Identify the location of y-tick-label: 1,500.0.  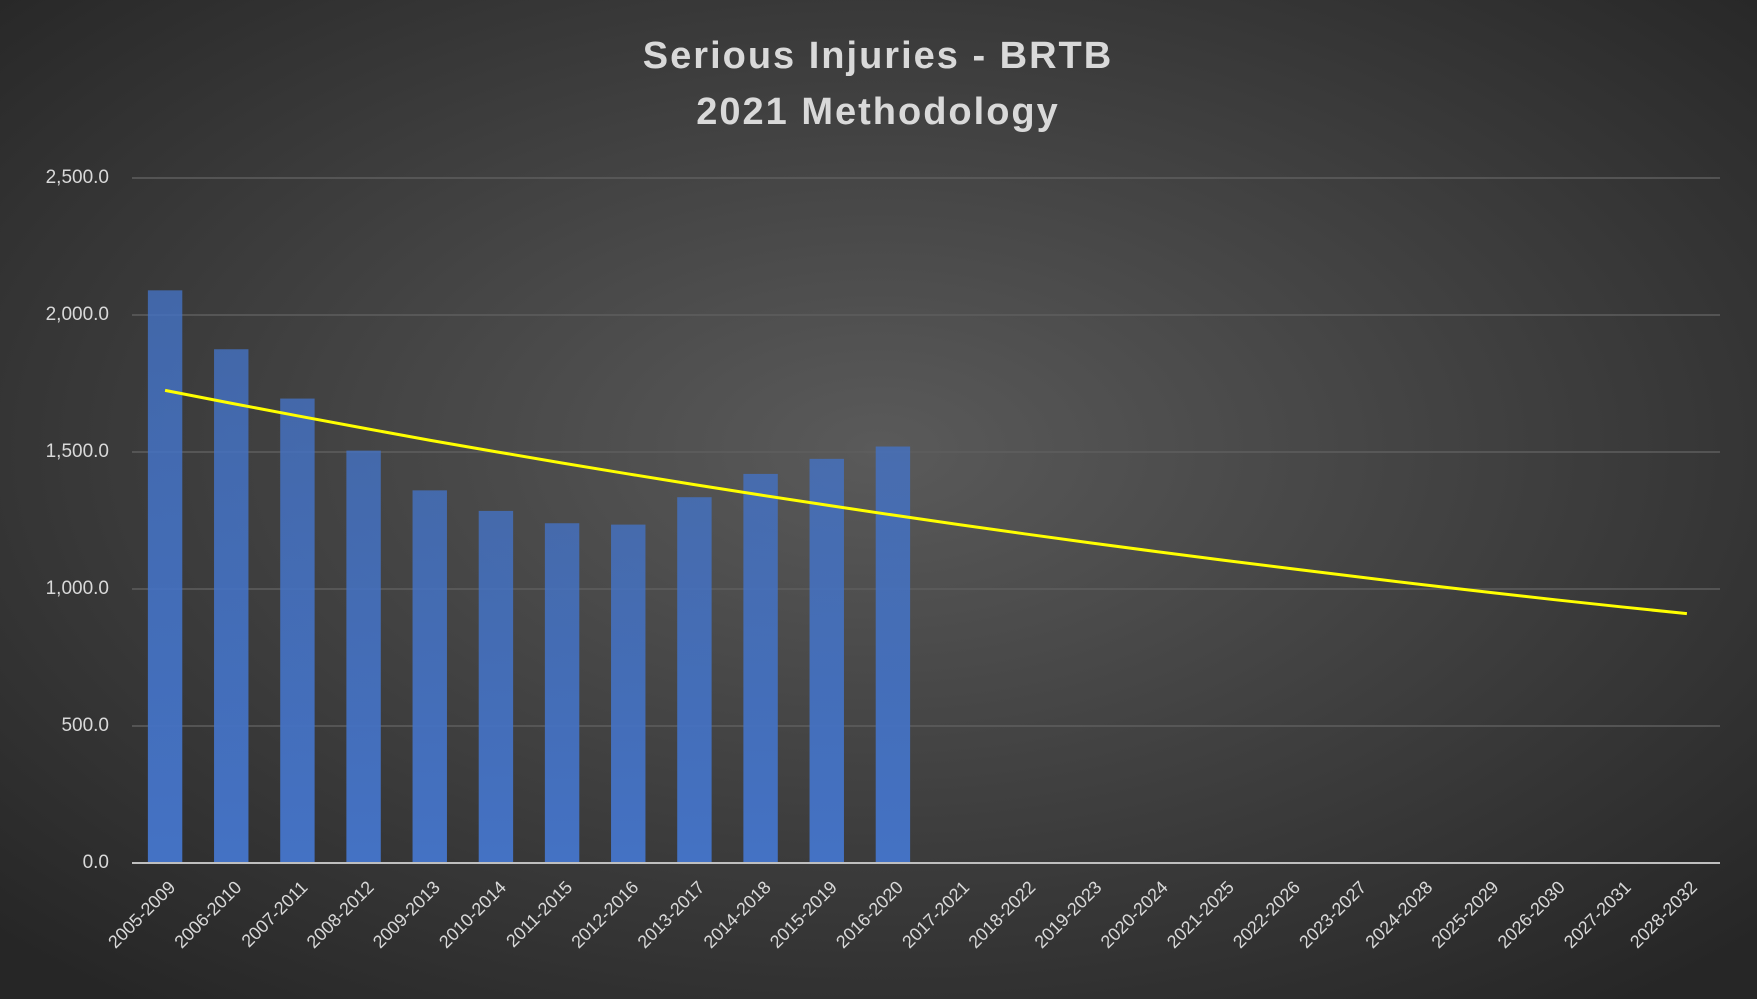
(77, 451).